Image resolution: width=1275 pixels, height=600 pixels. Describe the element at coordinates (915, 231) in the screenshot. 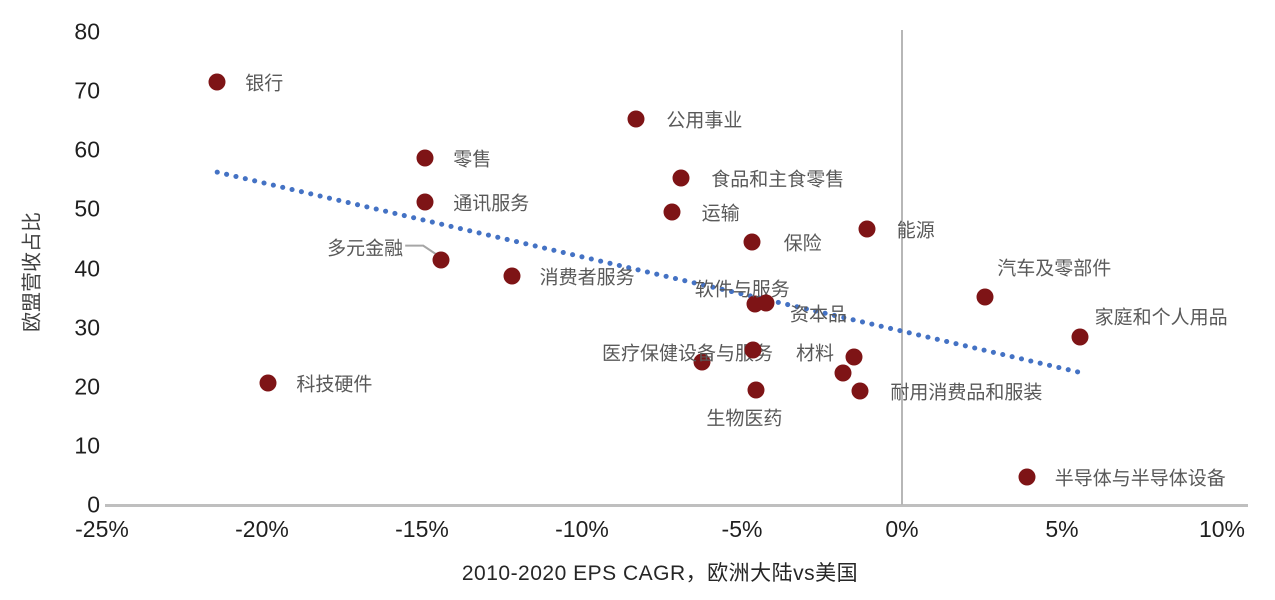

I see `point-label: 能源` at that location.